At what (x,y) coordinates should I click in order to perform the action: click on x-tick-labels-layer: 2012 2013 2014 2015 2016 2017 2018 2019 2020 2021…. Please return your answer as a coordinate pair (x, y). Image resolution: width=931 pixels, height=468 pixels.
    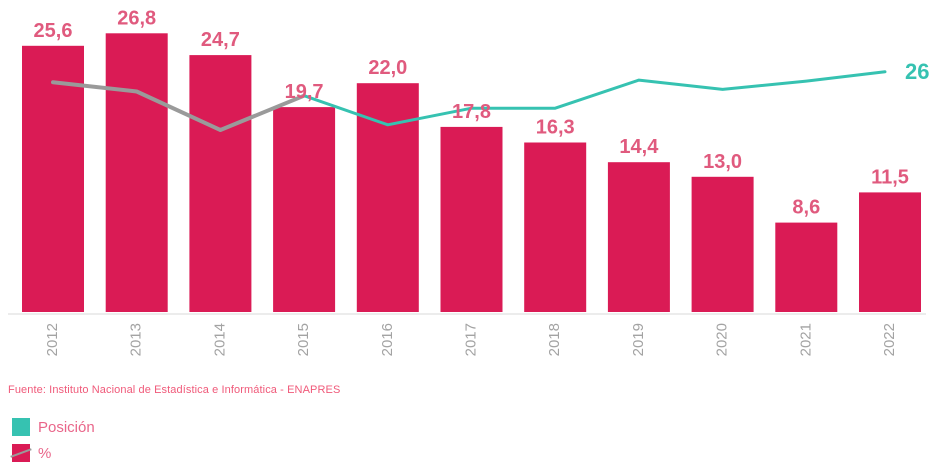
    Looking at the image, I should click on (471, 339).